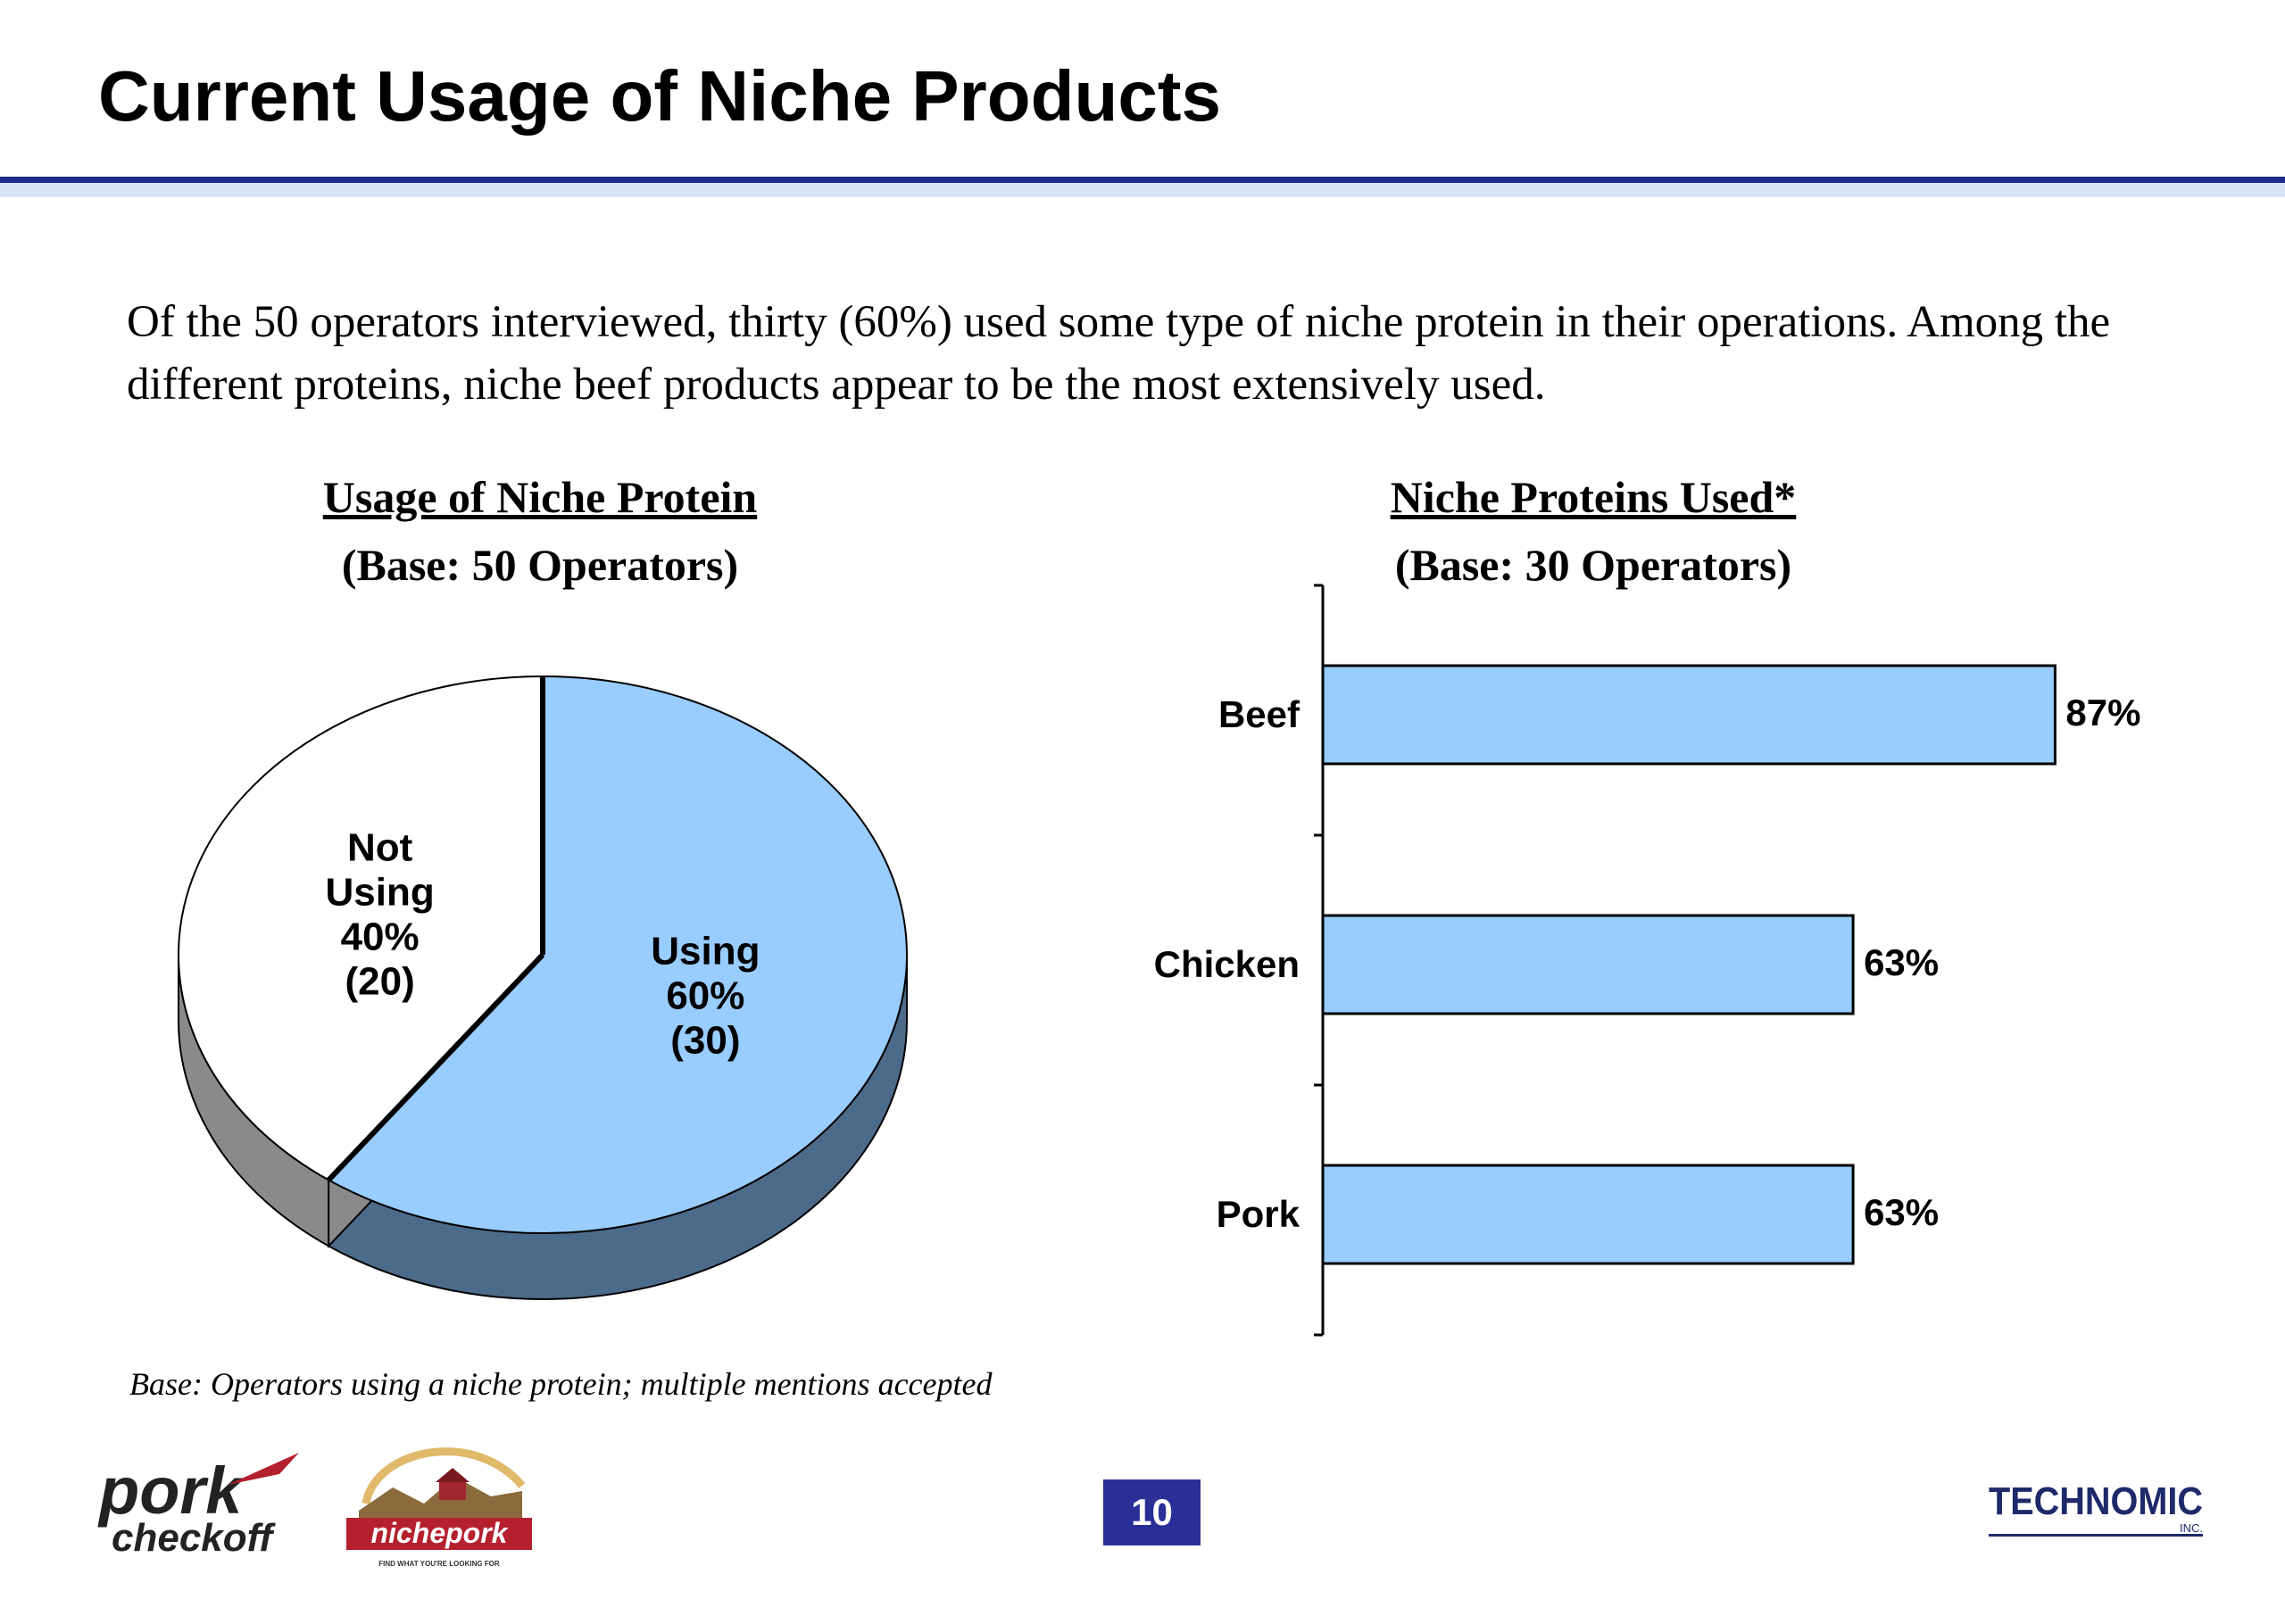  I want to click on pie-slice-label-2: Not Using 40% (20), so click(380, 915).